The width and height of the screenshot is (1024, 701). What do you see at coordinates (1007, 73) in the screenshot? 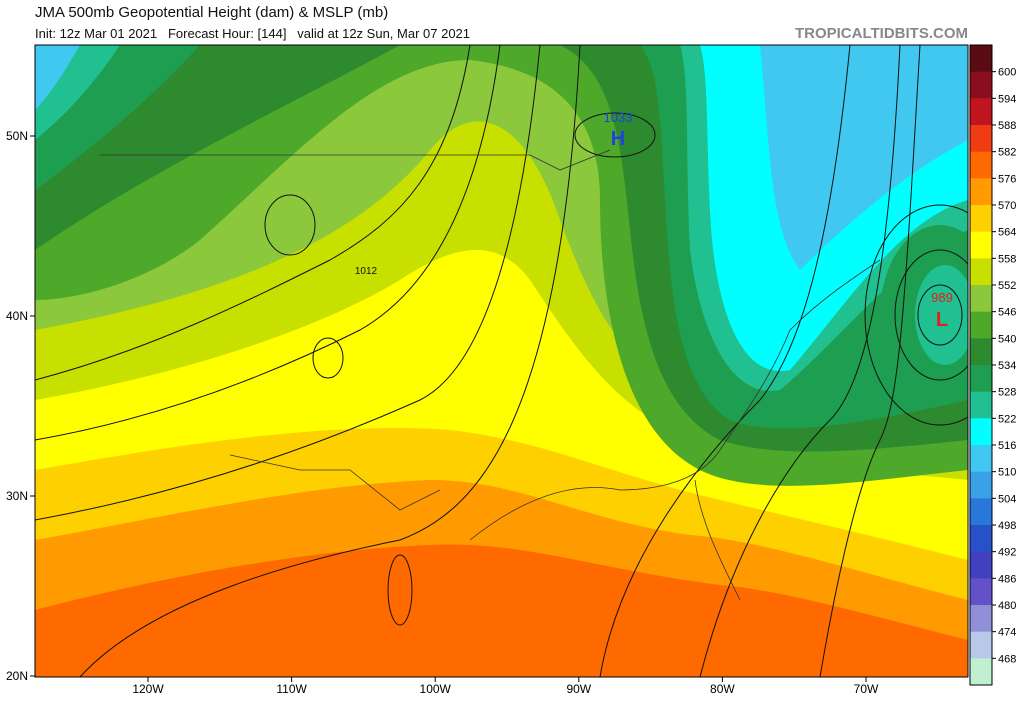
I see `colorbar-label: 600` at bounding box center [1007, 73].